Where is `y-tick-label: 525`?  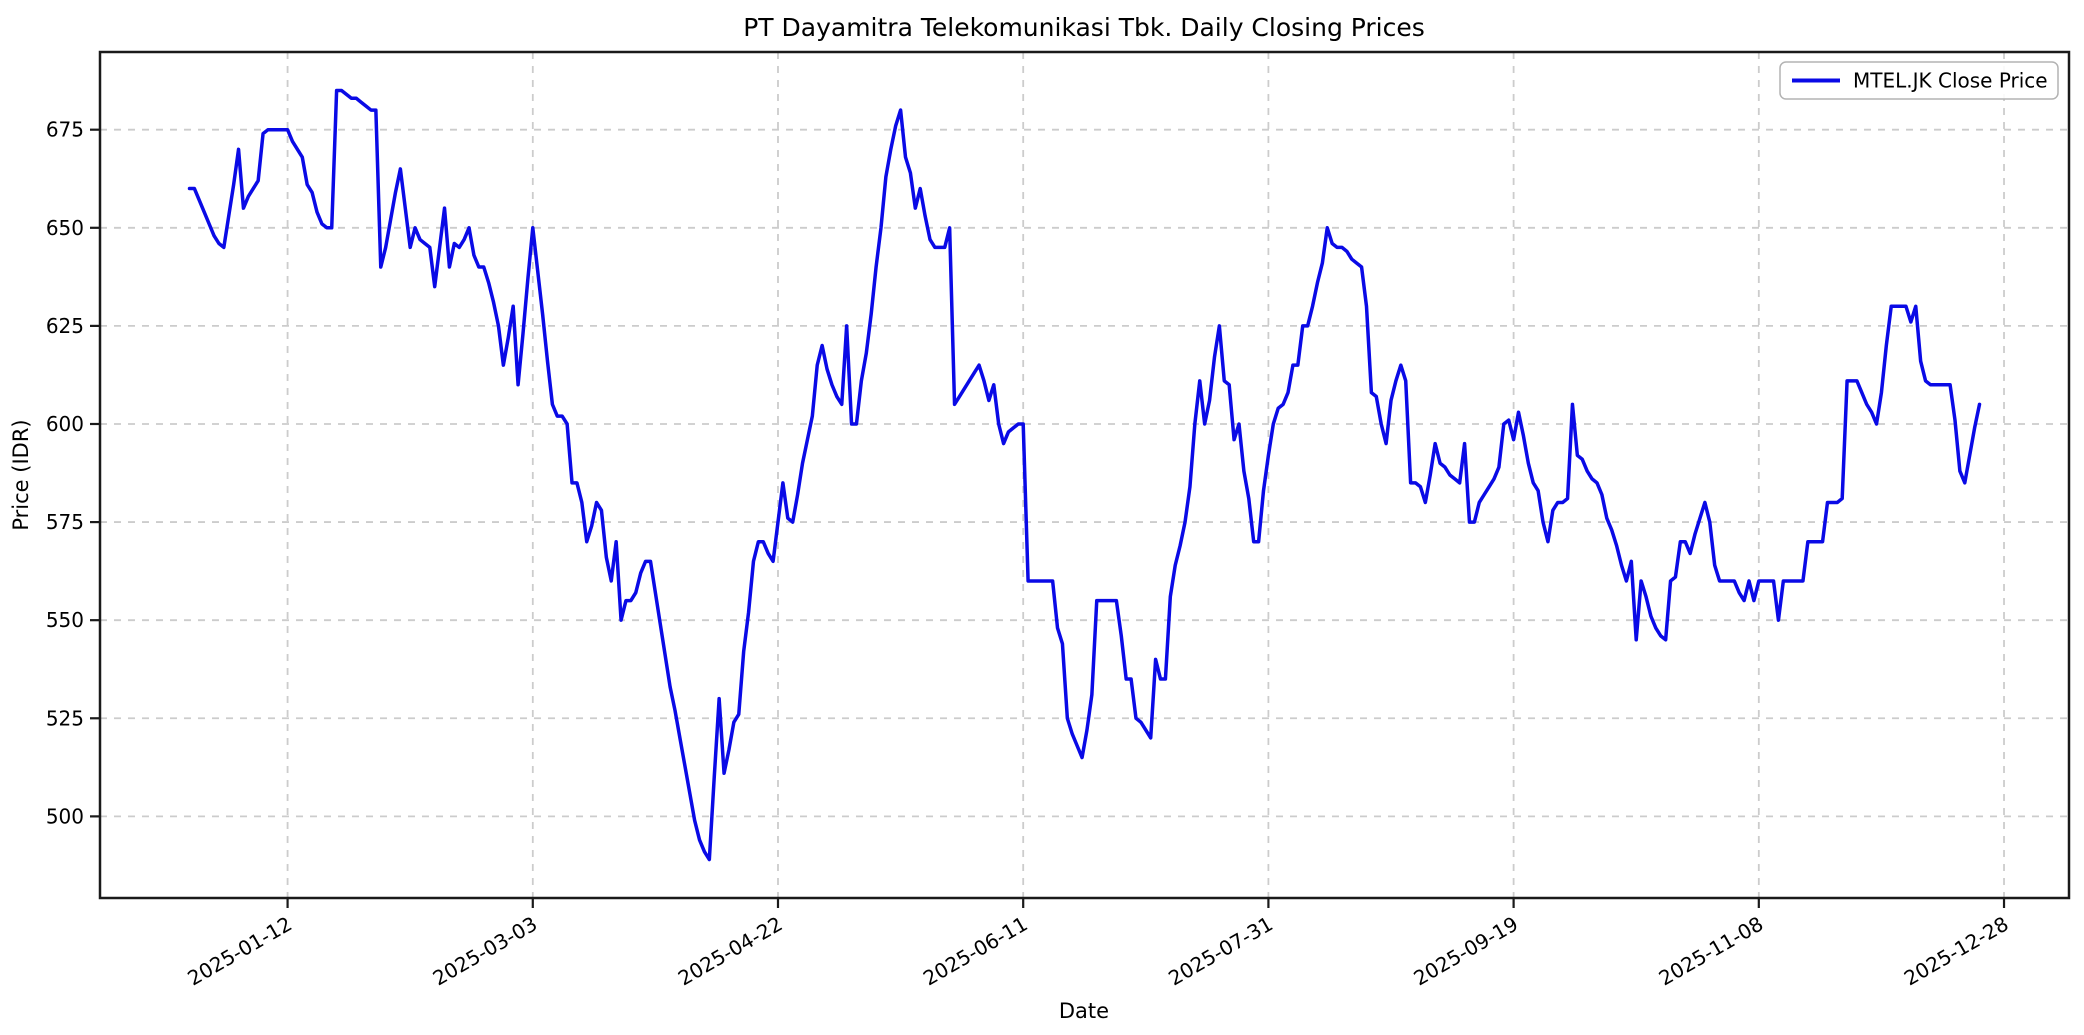
y-tick-label: 525 is located at coordinates (65, 718).